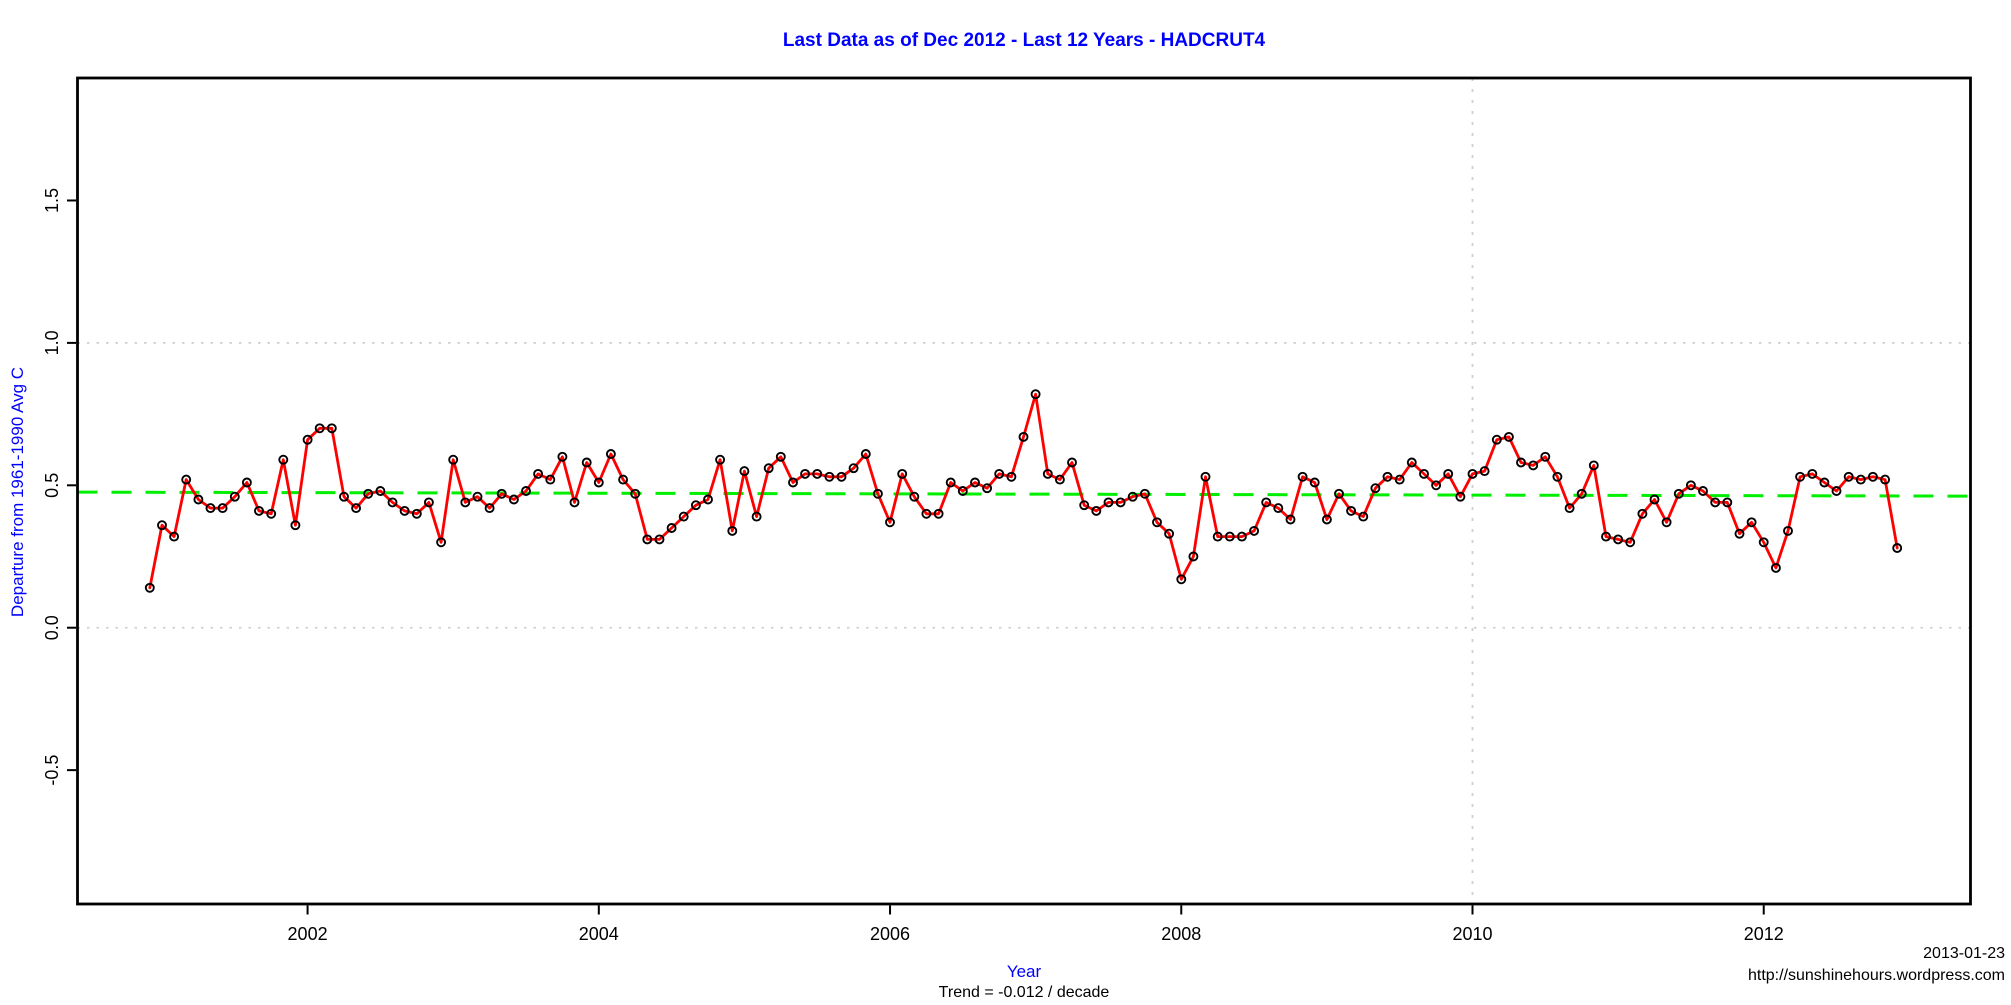  Describe the element at coordinates (1876, 975) in the screenshot. I see `source-url: http://sunshinehours.wordpress.com` at that location.